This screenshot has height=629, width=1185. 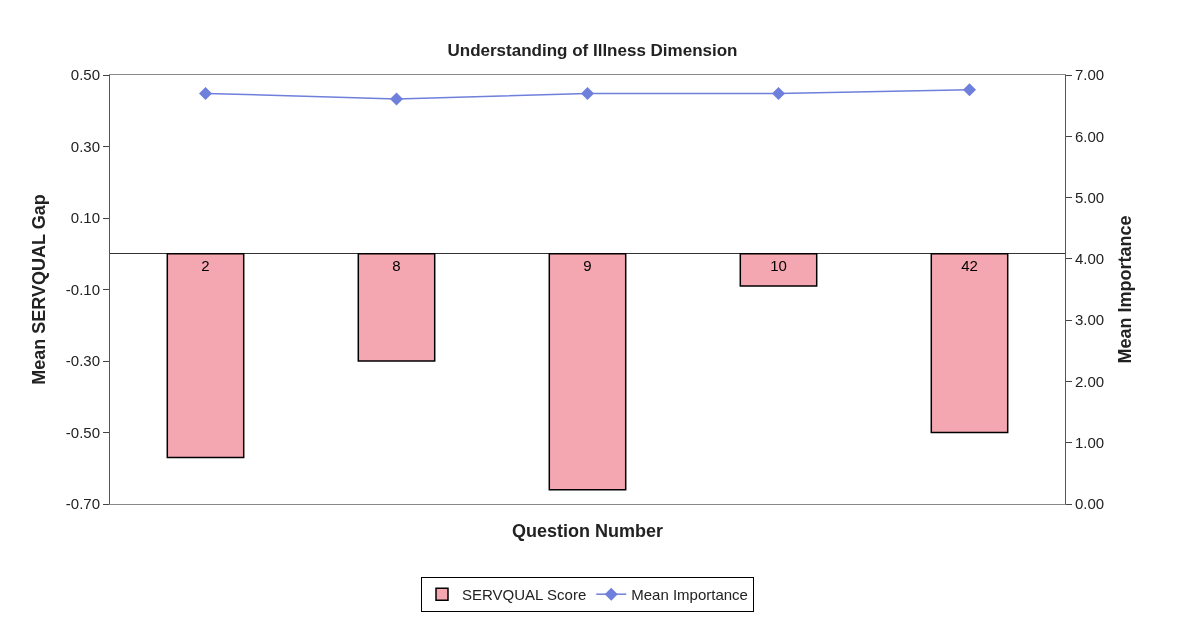 What do you see at coordinates (1090, 75) in the screenshot?
I see `y2-tick-label: 7.00` at bounding box center [1090, 75].